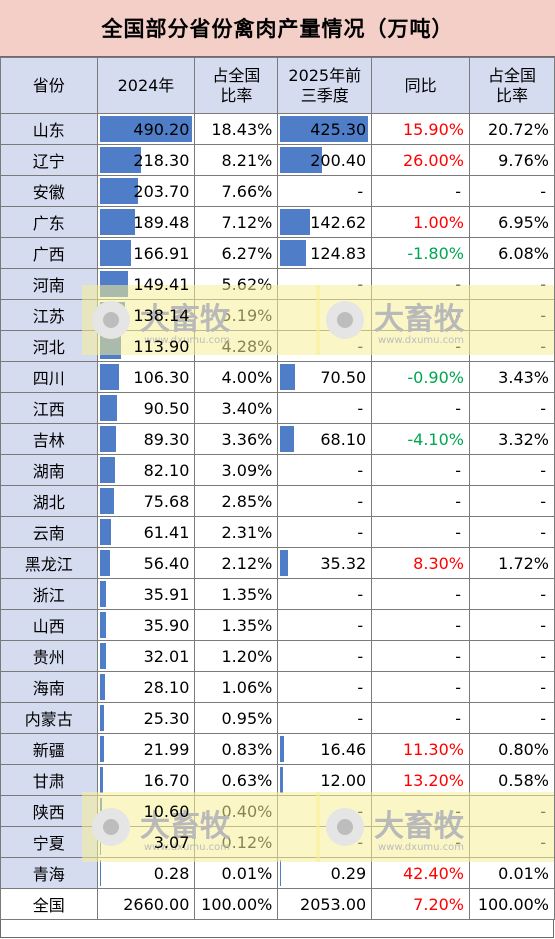  What do you see at coordinates (236, 625) in the screenshot?
I see `share-2024-cell: 1.35%` at bounding box center [236, 625].